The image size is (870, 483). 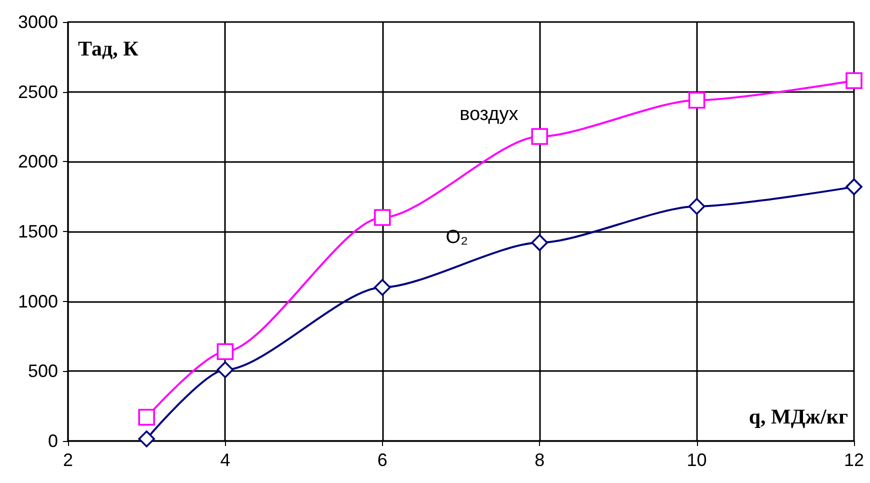 I want to click on x-tick-label: 12, so click(x=854, y=460).